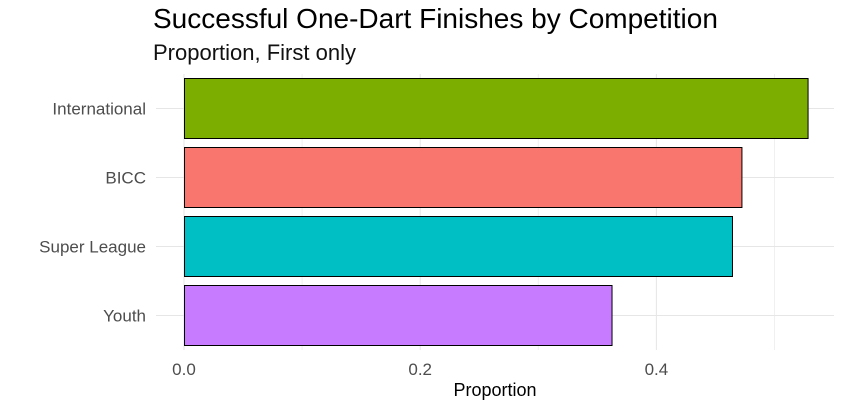 The height and width of the screenshot is (406, 843). I want to click on chart-subtitle: Proportion, First only, so click(254, 52).